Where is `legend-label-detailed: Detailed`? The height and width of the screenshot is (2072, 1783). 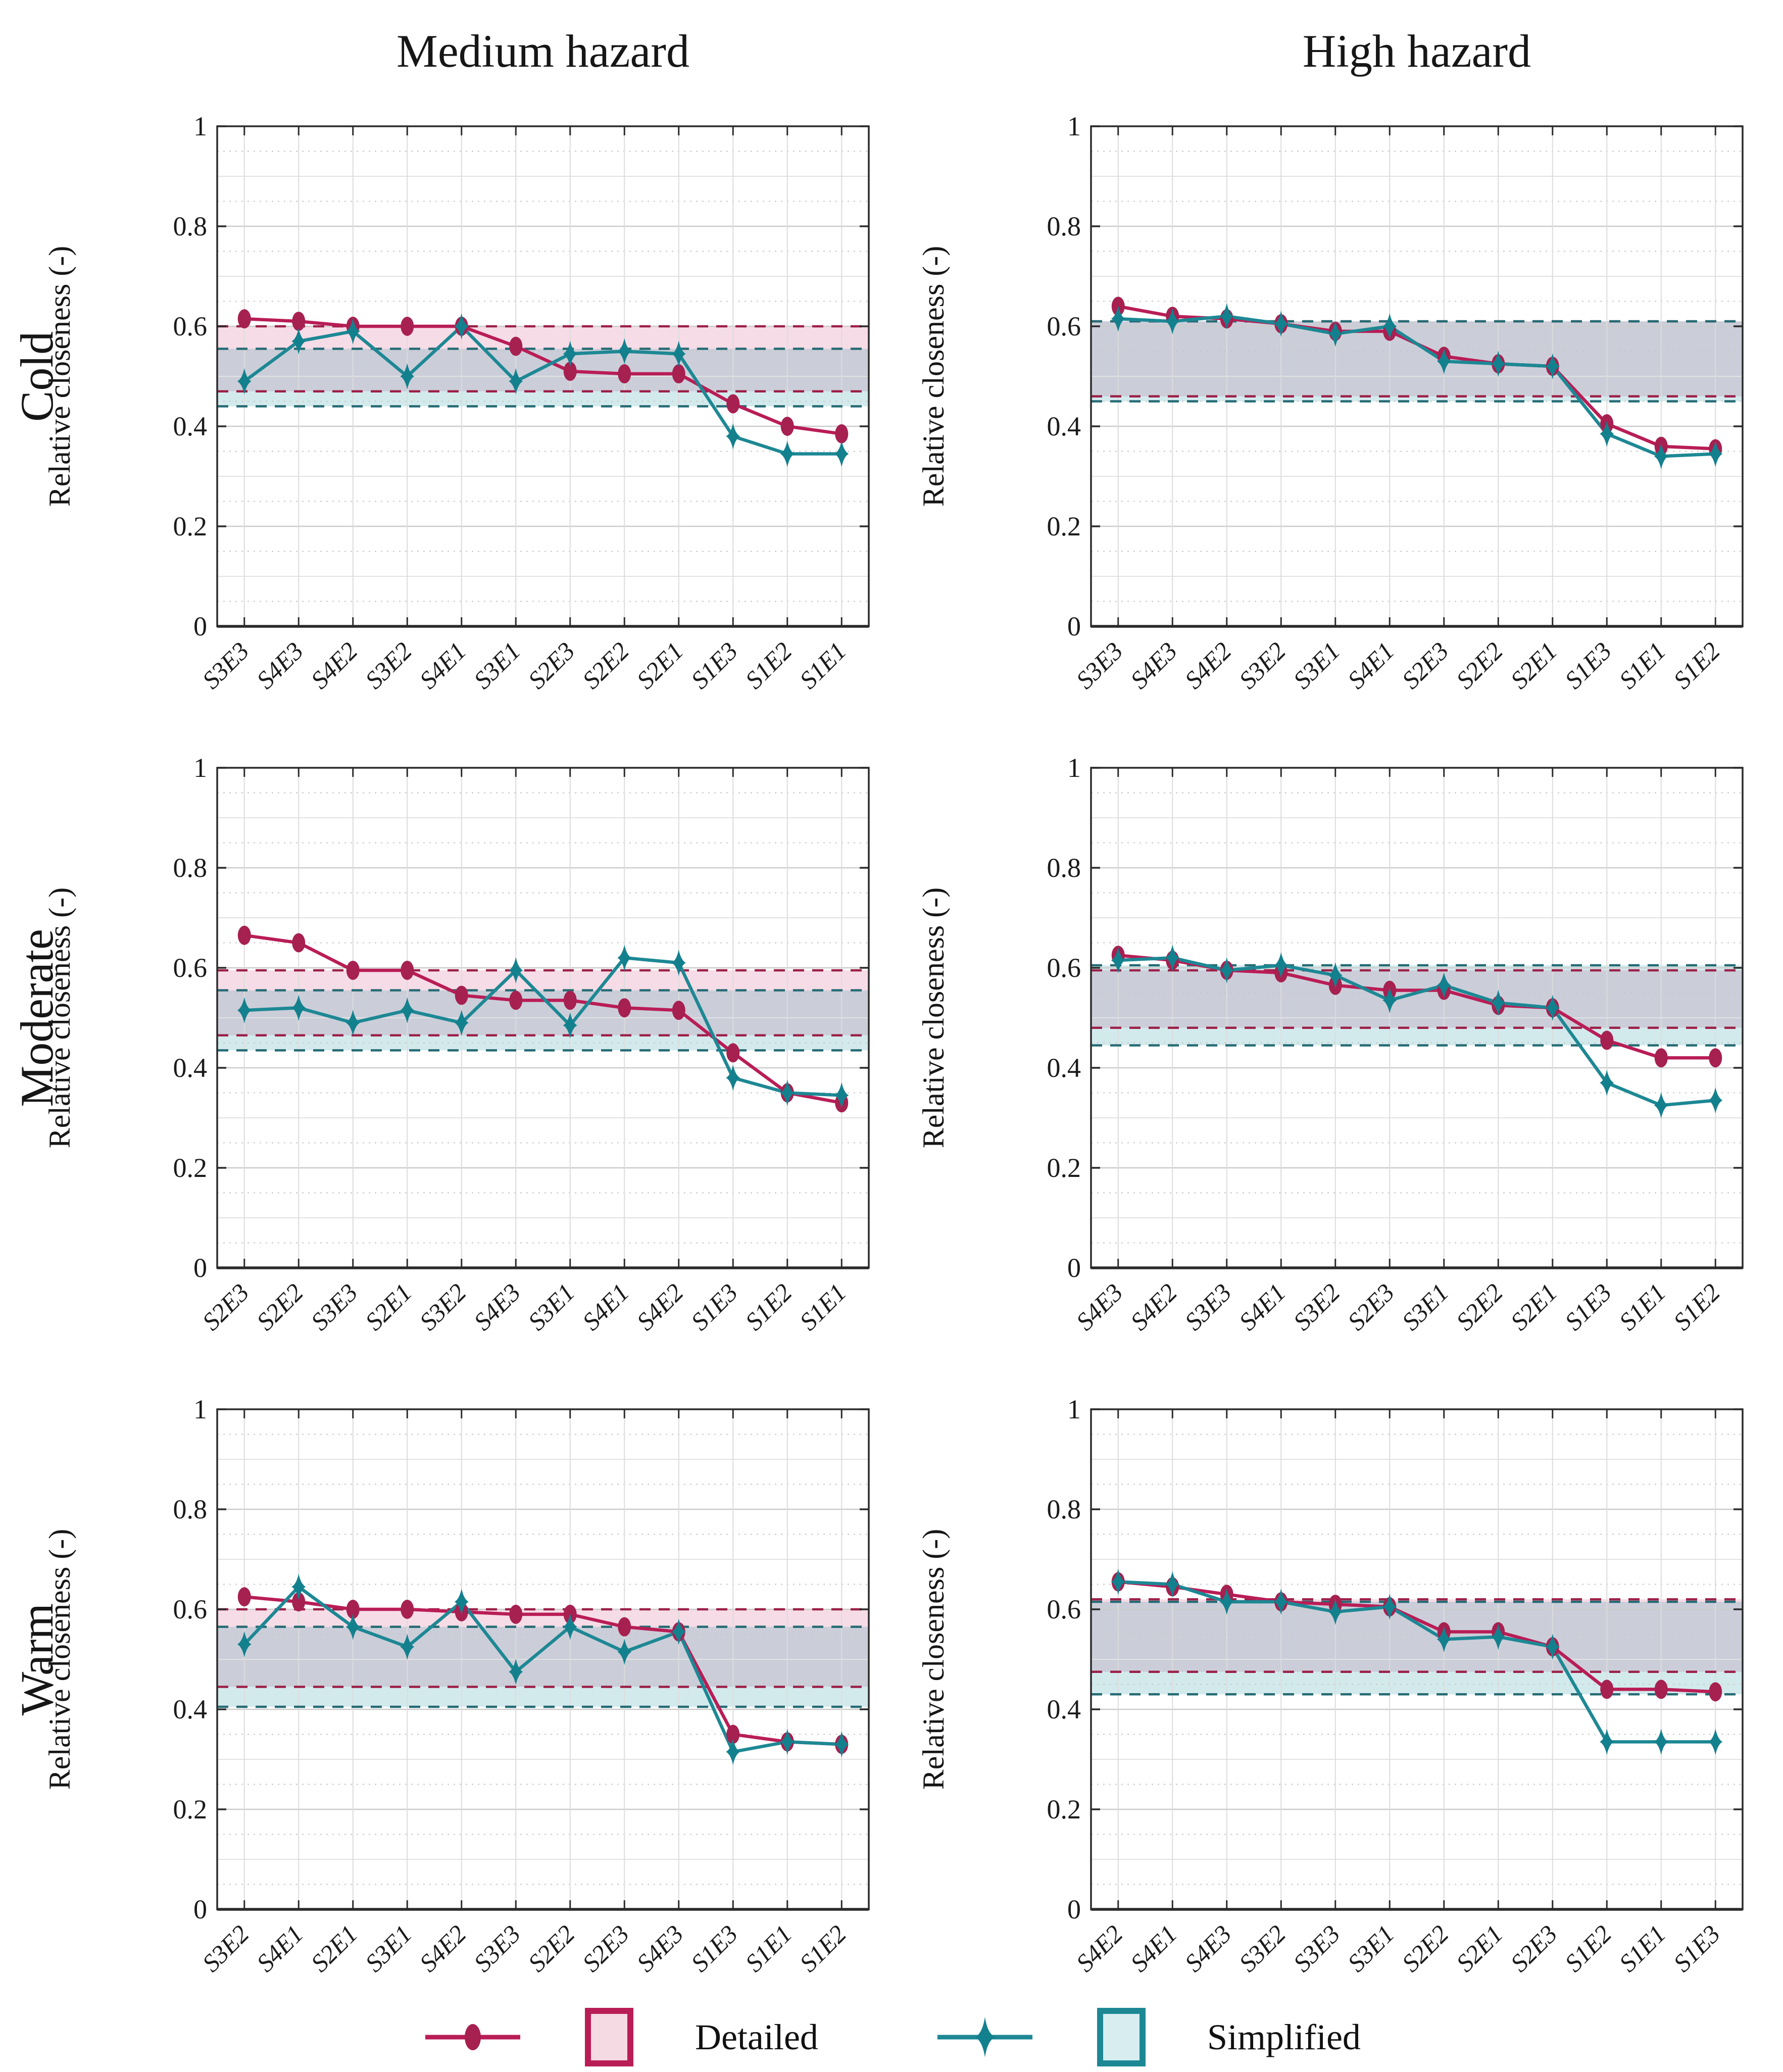
legend-label-detailed: Detailed is located at coordinates (757, 2036).